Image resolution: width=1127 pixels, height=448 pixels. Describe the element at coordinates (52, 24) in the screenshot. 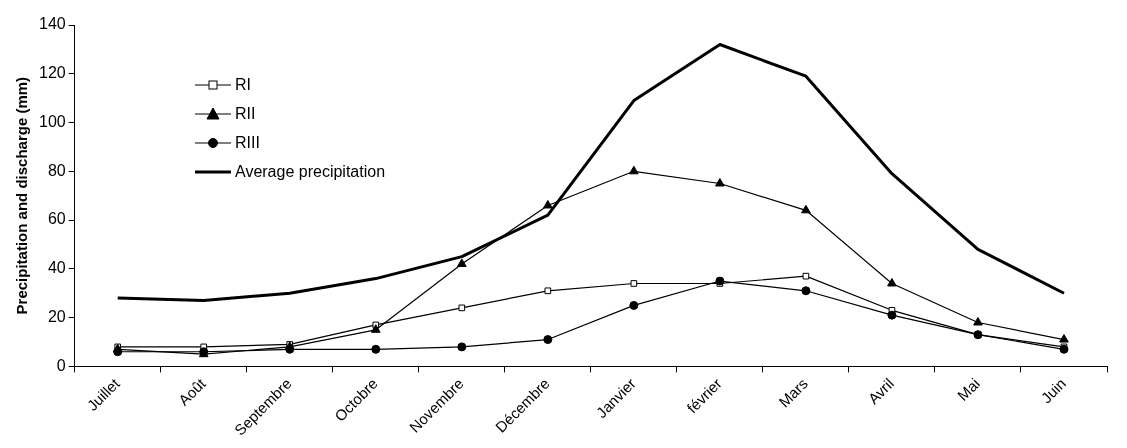

I see `y-tick-label: 140` at that location.